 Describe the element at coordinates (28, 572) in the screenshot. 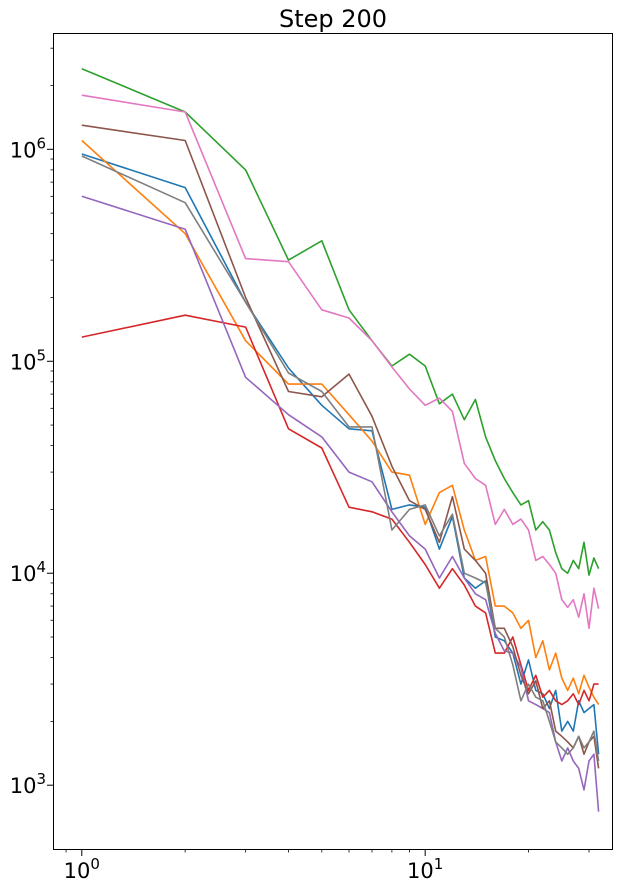

I see `y-tick-label: 10⁴` at that location.